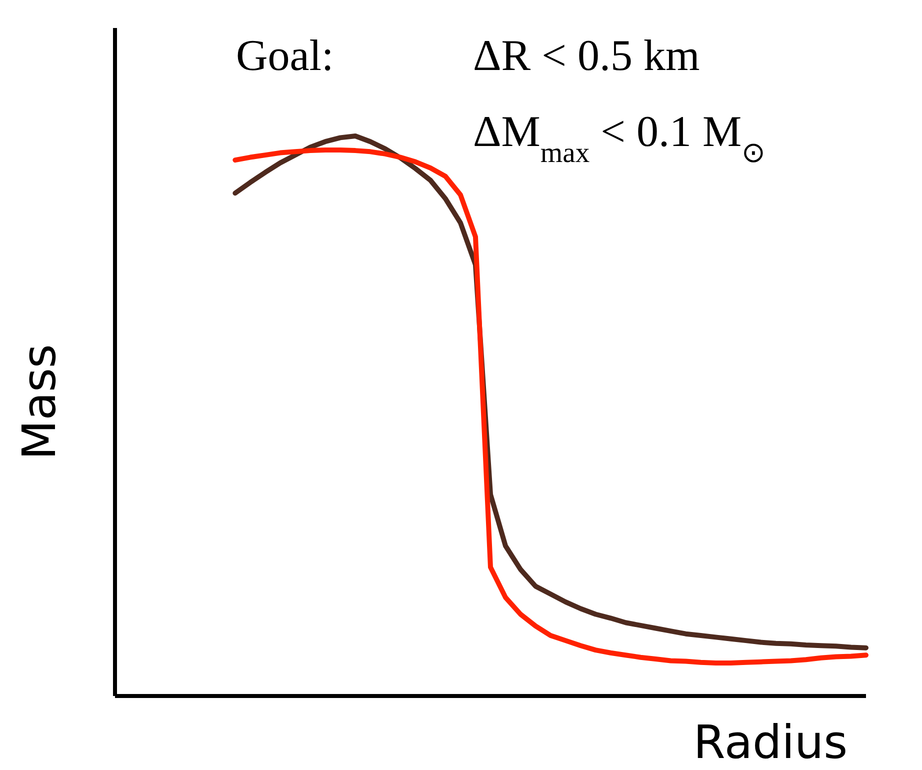 The image size is (922, 770). What do you see at coordinates (285, 55) in the screenshot?
I see `text: Goal:` at bounding box center [285, 55].